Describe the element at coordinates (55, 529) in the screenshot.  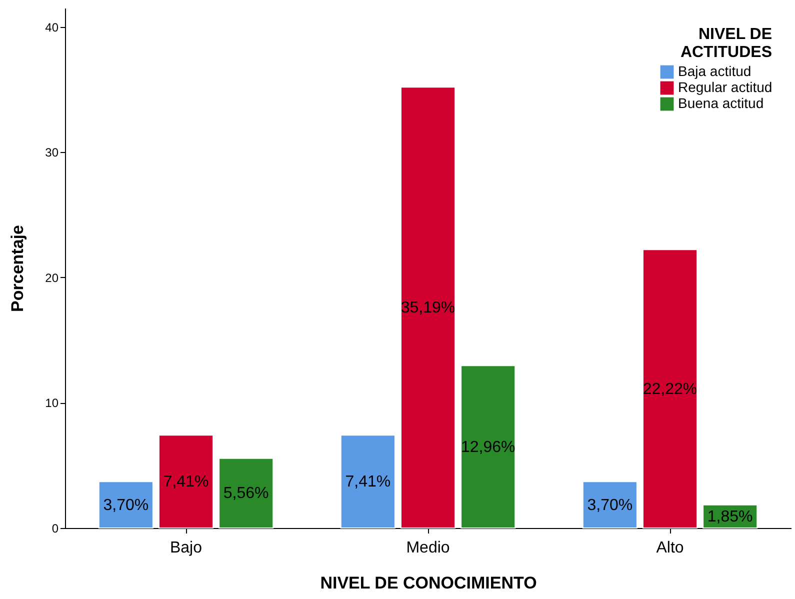
I see `y-tick-label: 0` at that location.